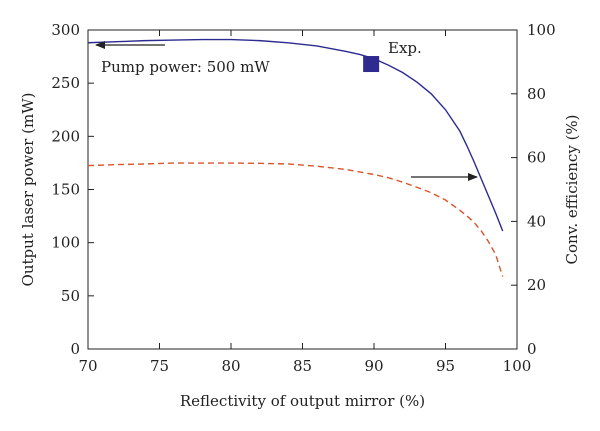 The width and height of the screenshot is (600, 431). I want to click on x-tick-label: 70, so click(87, 366).